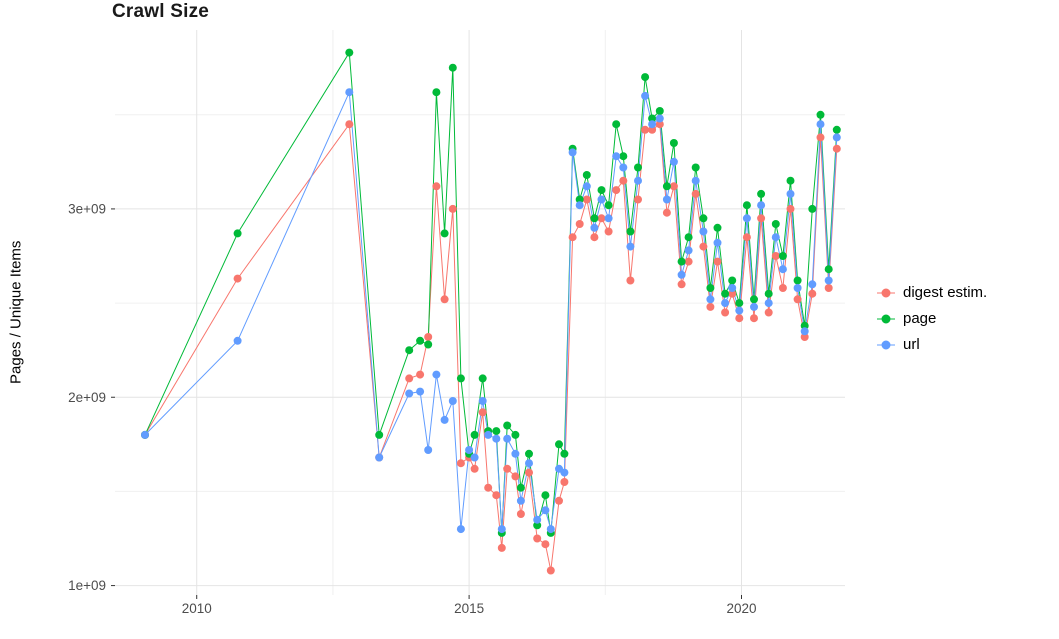  Describe the element at coordinates (945, 292) in the screenshot. I see `legend-label-digest-estim: digest estim.` at that location.